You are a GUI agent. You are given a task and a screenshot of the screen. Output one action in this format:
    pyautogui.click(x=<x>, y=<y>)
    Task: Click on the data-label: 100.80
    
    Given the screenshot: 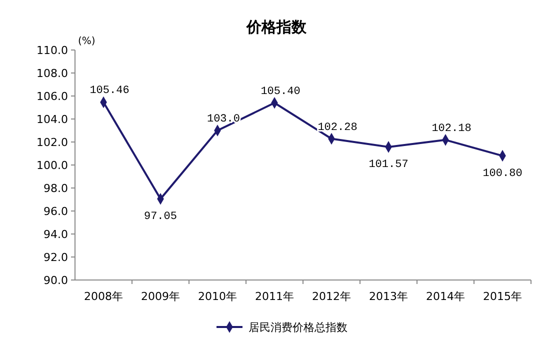 What is the action you would take?
    pyautogui.click(x=502, y=174)
    